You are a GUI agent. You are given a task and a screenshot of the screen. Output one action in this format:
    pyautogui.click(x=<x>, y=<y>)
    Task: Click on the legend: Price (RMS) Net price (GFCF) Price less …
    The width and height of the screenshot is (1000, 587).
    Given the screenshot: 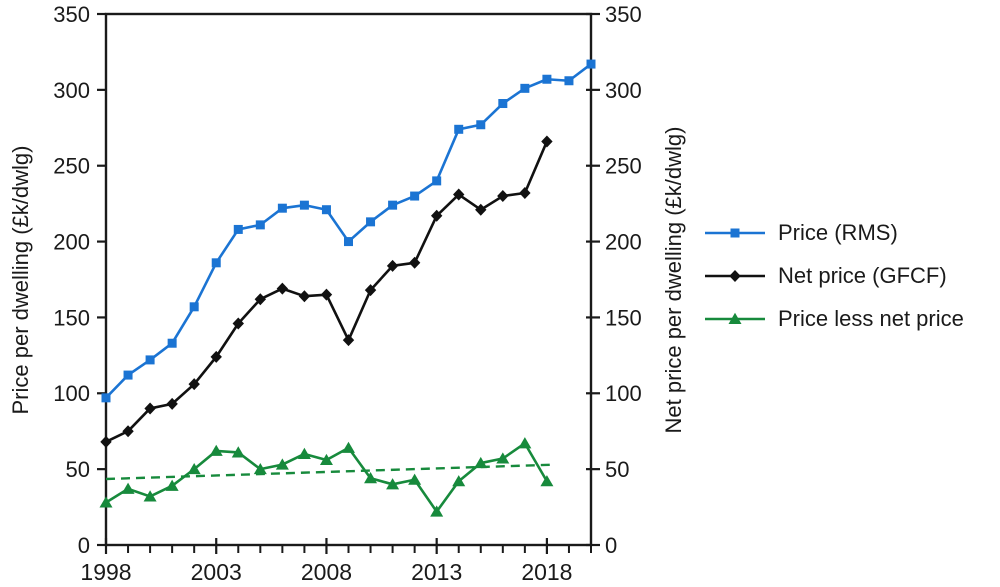 What is the action you would take?
    pyautogui.click(x=834, y=275)
    